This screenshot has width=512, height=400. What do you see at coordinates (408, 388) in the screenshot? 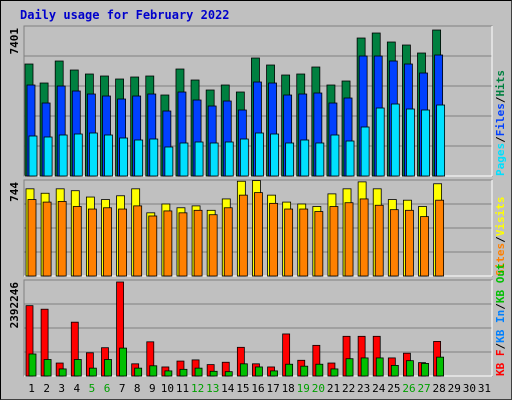
I see `day-label: 26` at bounding box center [408, 388].